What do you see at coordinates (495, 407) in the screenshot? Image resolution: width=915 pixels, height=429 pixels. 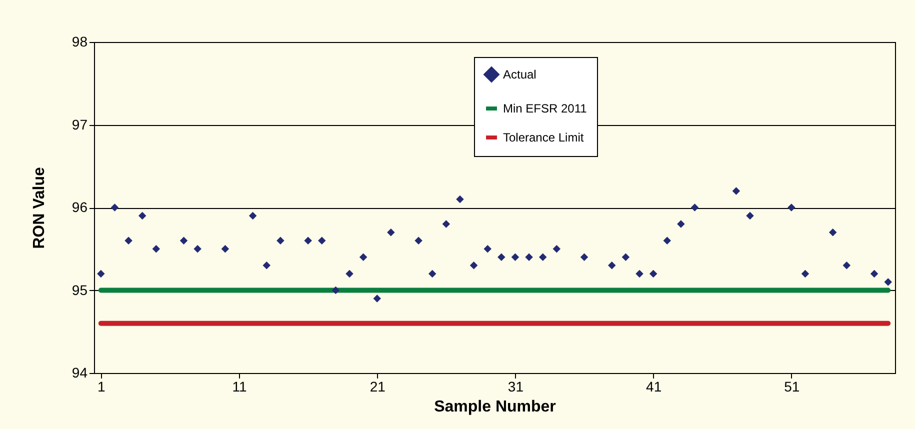 I see `x-axis-title: Sample Number` at bounding box center [495, 407].